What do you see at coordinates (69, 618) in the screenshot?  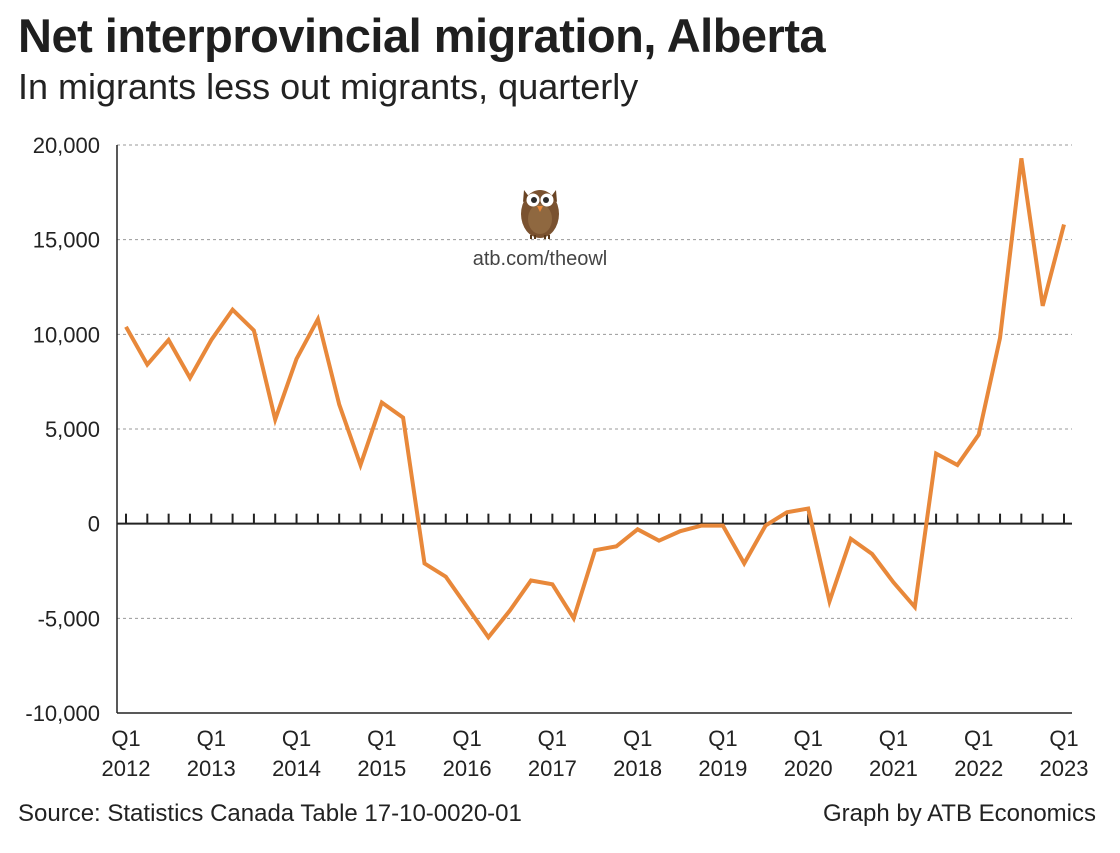 I see `y-tick-label: -5,000` at bounding box center [69, 618].